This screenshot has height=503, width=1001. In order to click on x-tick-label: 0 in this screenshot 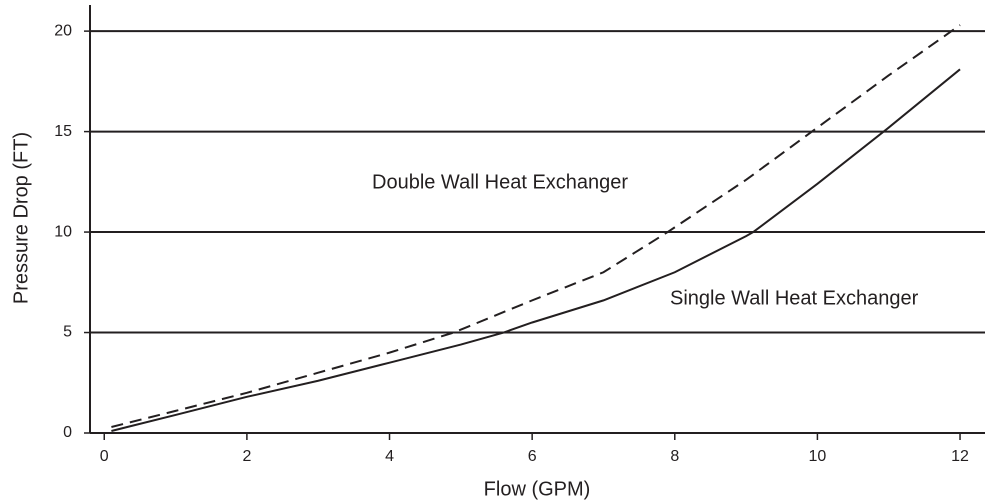, I will do `click(104, 456)`.